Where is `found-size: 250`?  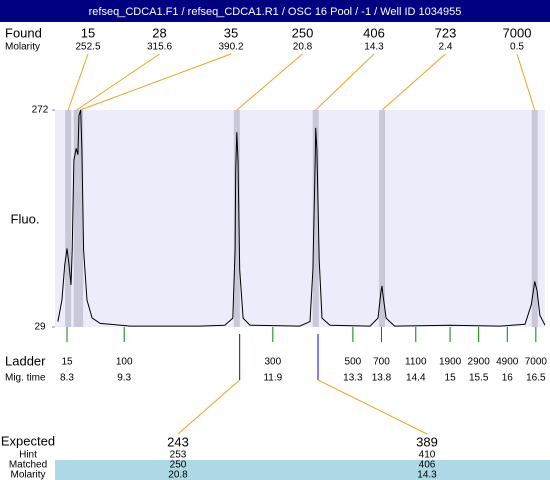 found-size: 250 is located at coordinates (303, 32).